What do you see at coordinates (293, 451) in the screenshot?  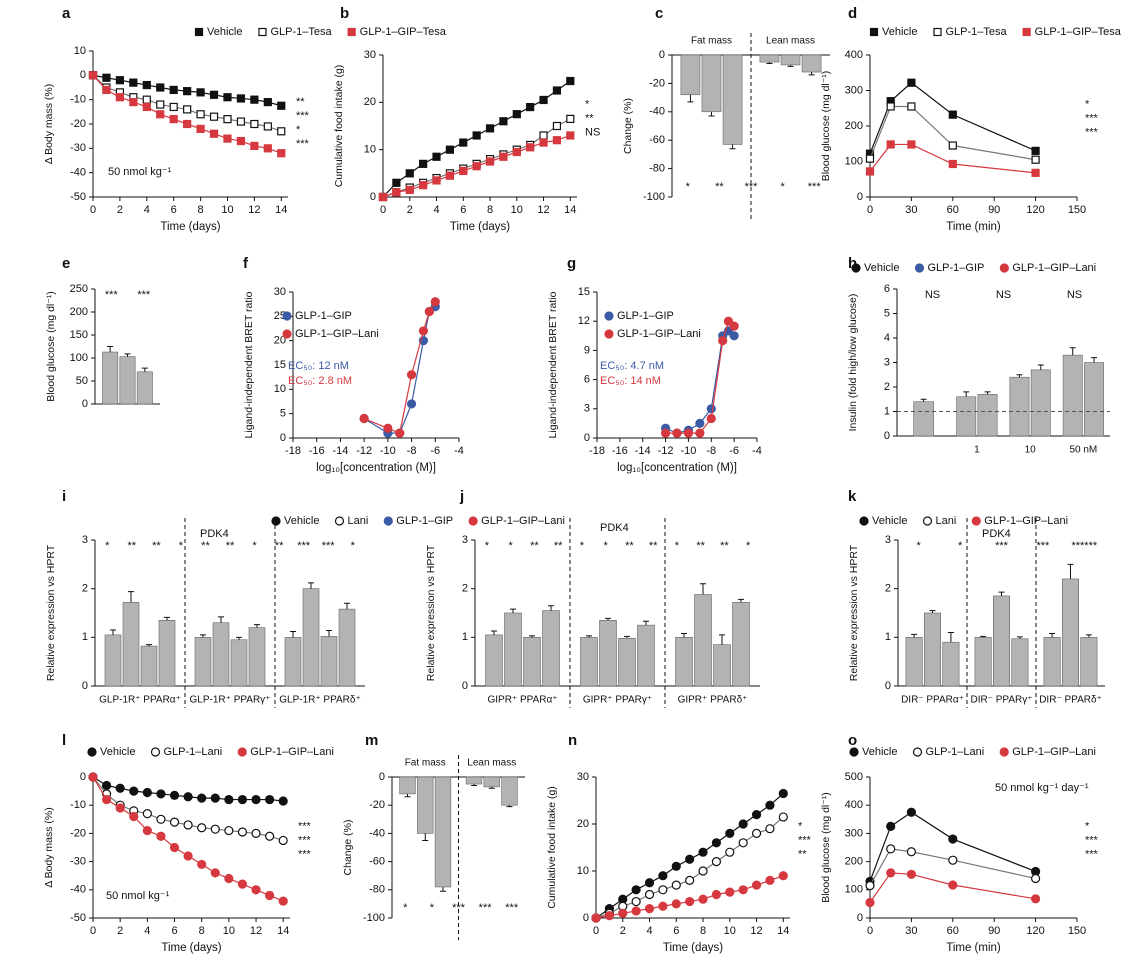 I see `x-tick-label: -18` at bounding box center [293, 451].